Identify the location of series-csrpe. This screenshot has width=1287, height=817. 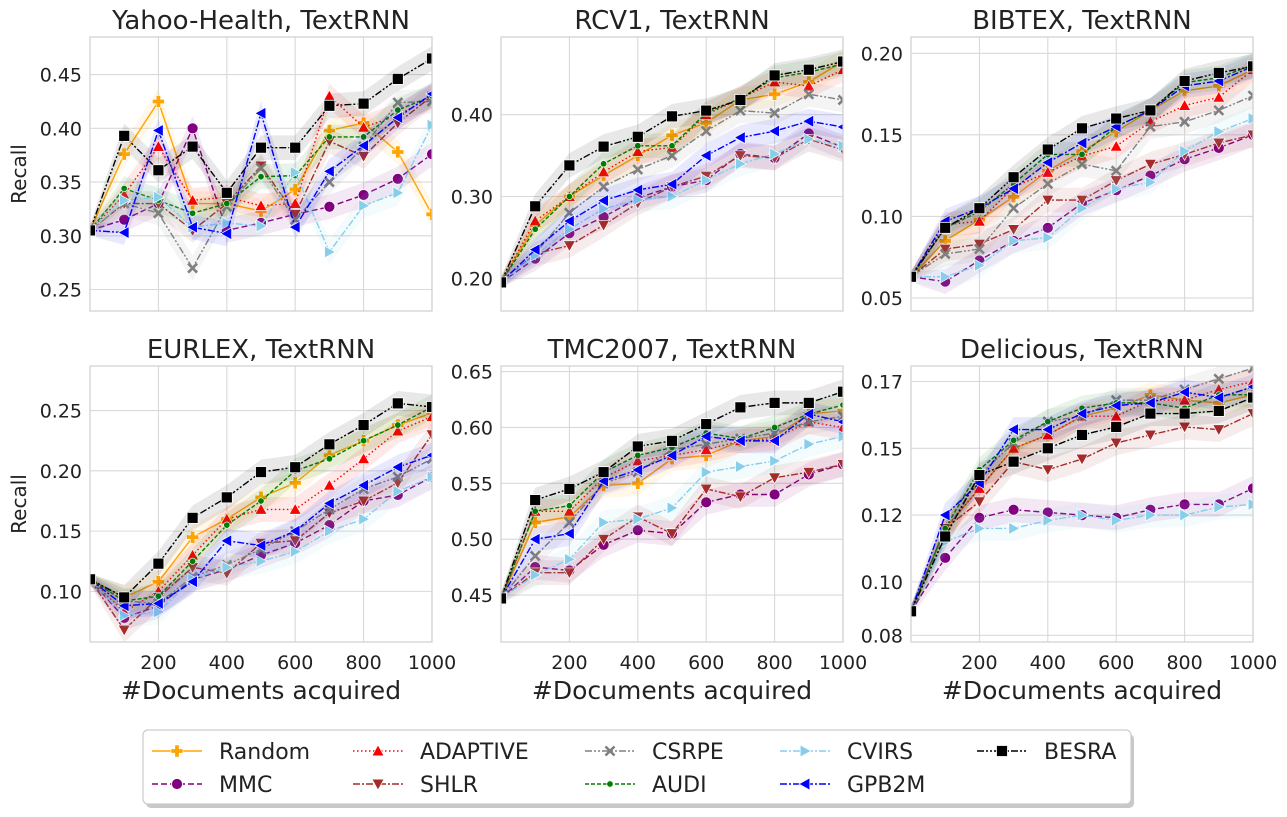
(1082, 183).